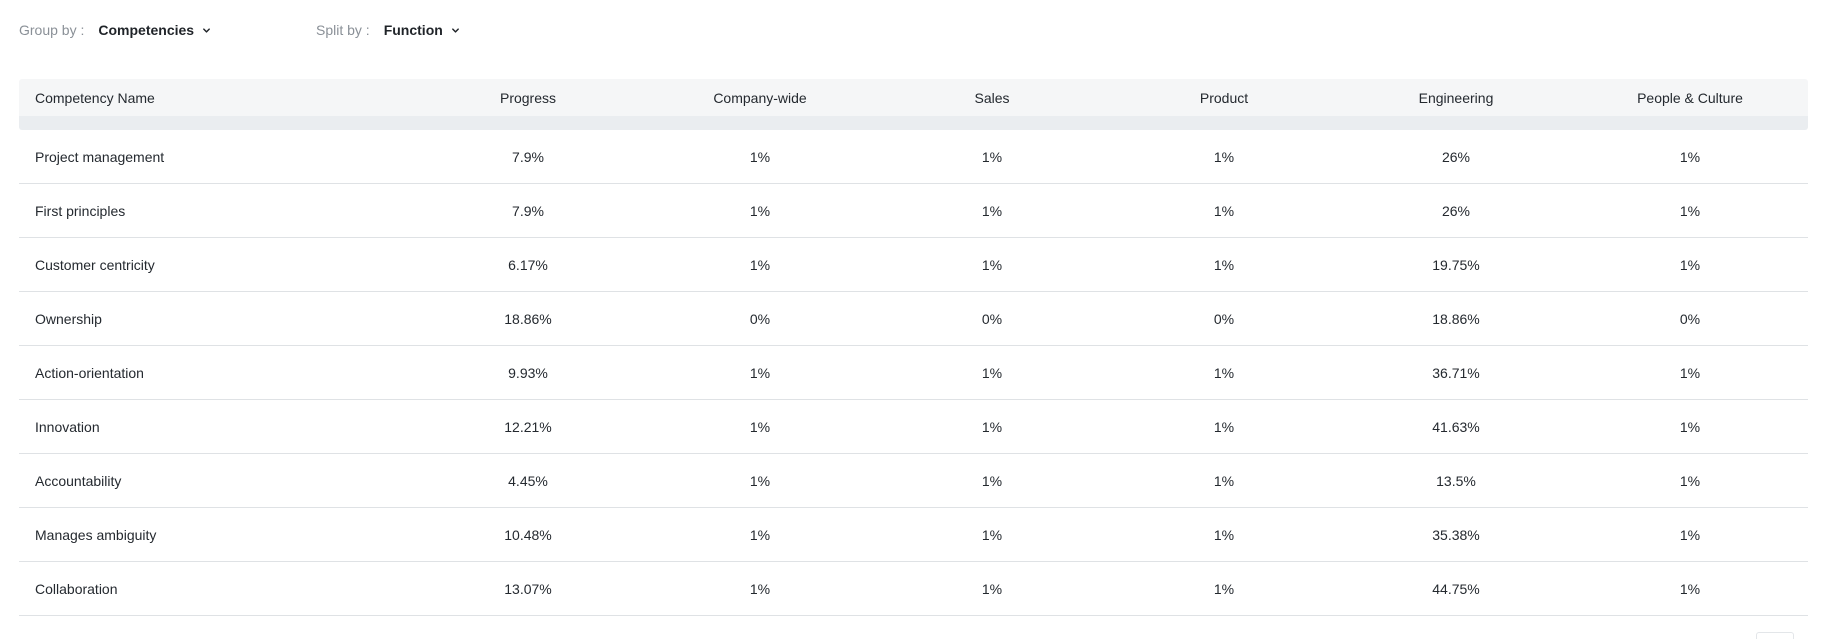  Describe the element at coordinates (215, 264) in the screenshot. I see `cell-competency-name: Customer centricity` at that location.